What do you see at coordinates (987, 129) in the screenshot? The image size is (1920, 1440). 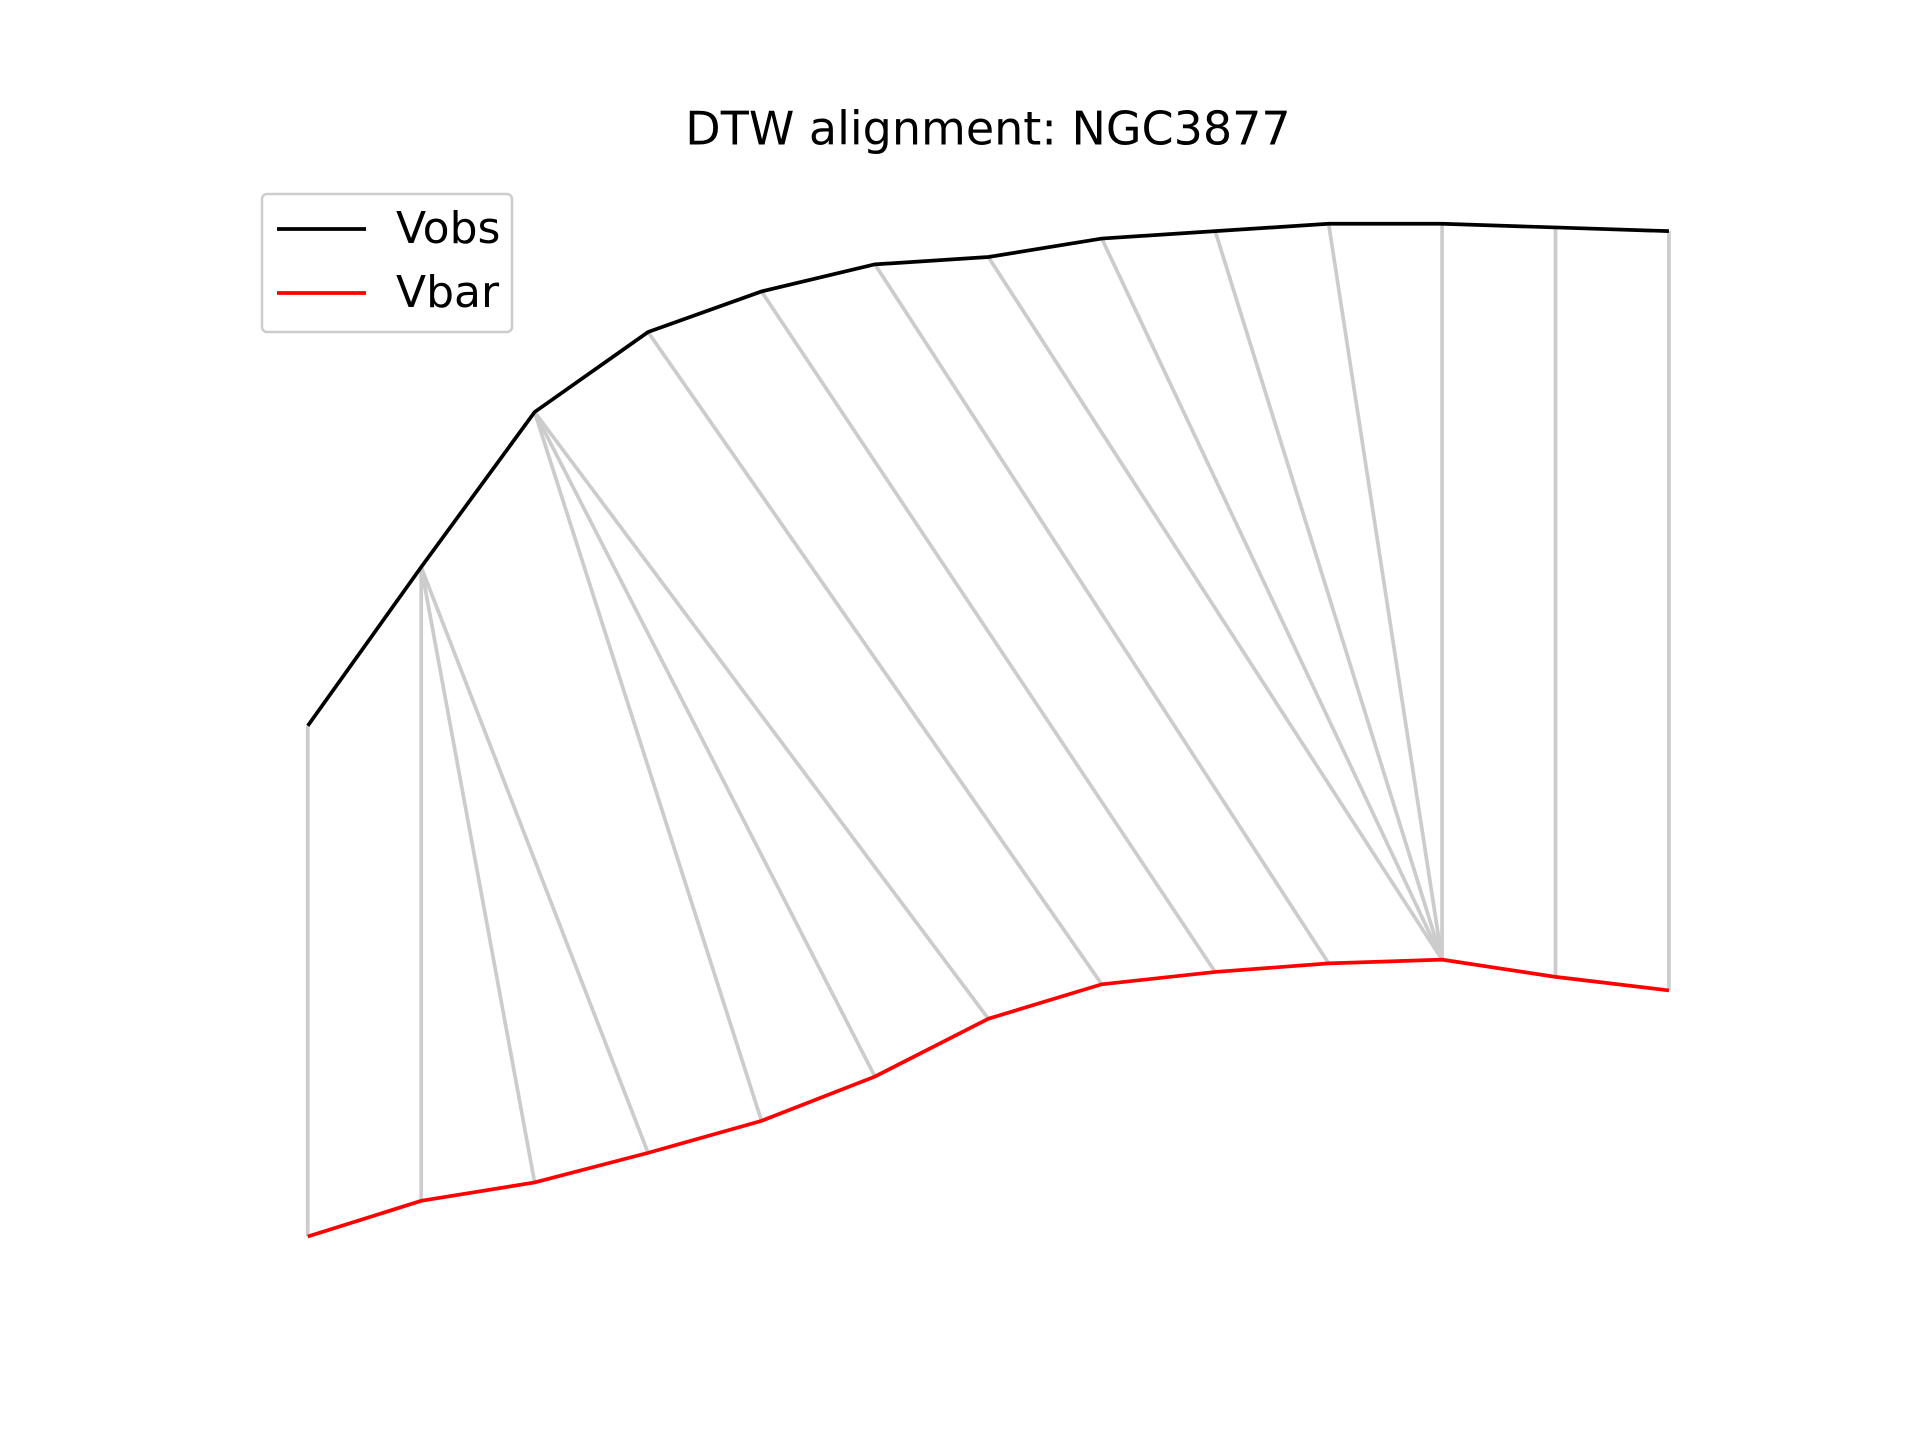 I see `chart-title: DTW alignment: NGC3877` at bounding box center [987, 129].